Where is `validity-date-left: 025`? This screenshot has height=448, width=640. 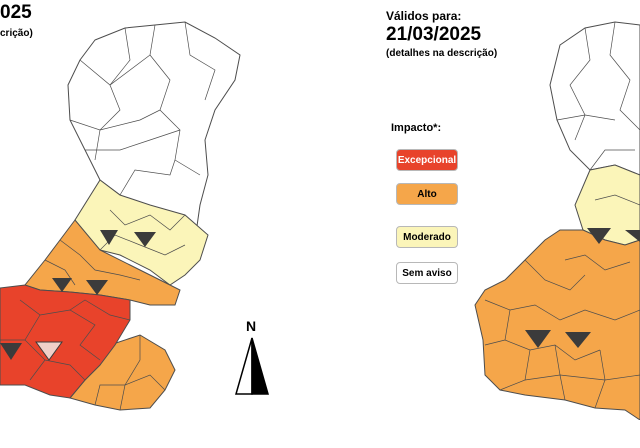
validity-date-left: 025 is located at coordinates (16, 12).